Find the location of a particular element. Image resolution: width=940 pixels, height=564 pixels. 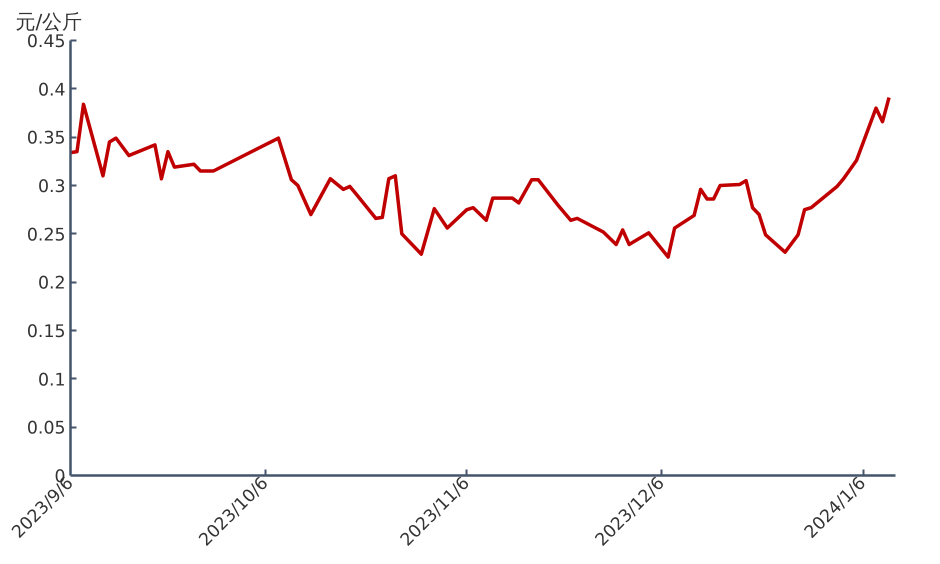

y-tick-label: 0.3 is located at coordinates (52, 187).